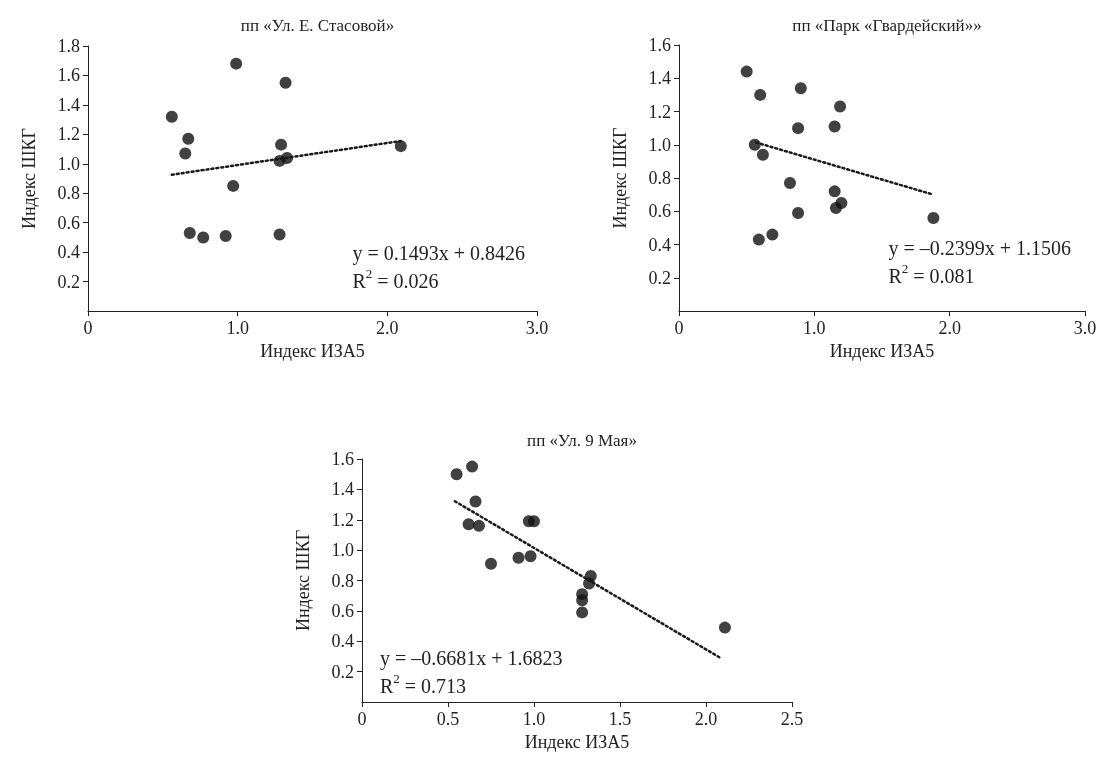  Describe the element at coordinates (471, 658) in the screenshot. I see `annotation: y = –0.6681x + 1.6823` at that location.